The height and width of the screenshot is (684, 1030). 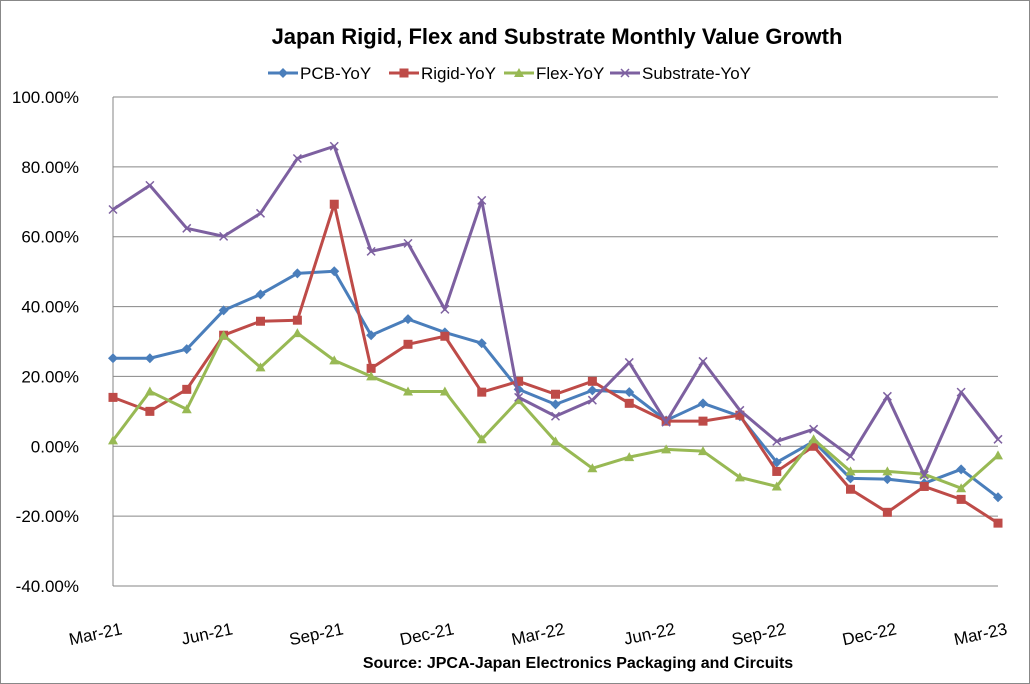 What do you see at coordinates (55, 446) in the screenshot?
I see `y-tick-label: 0.00%` at bounding box center [55, 446].